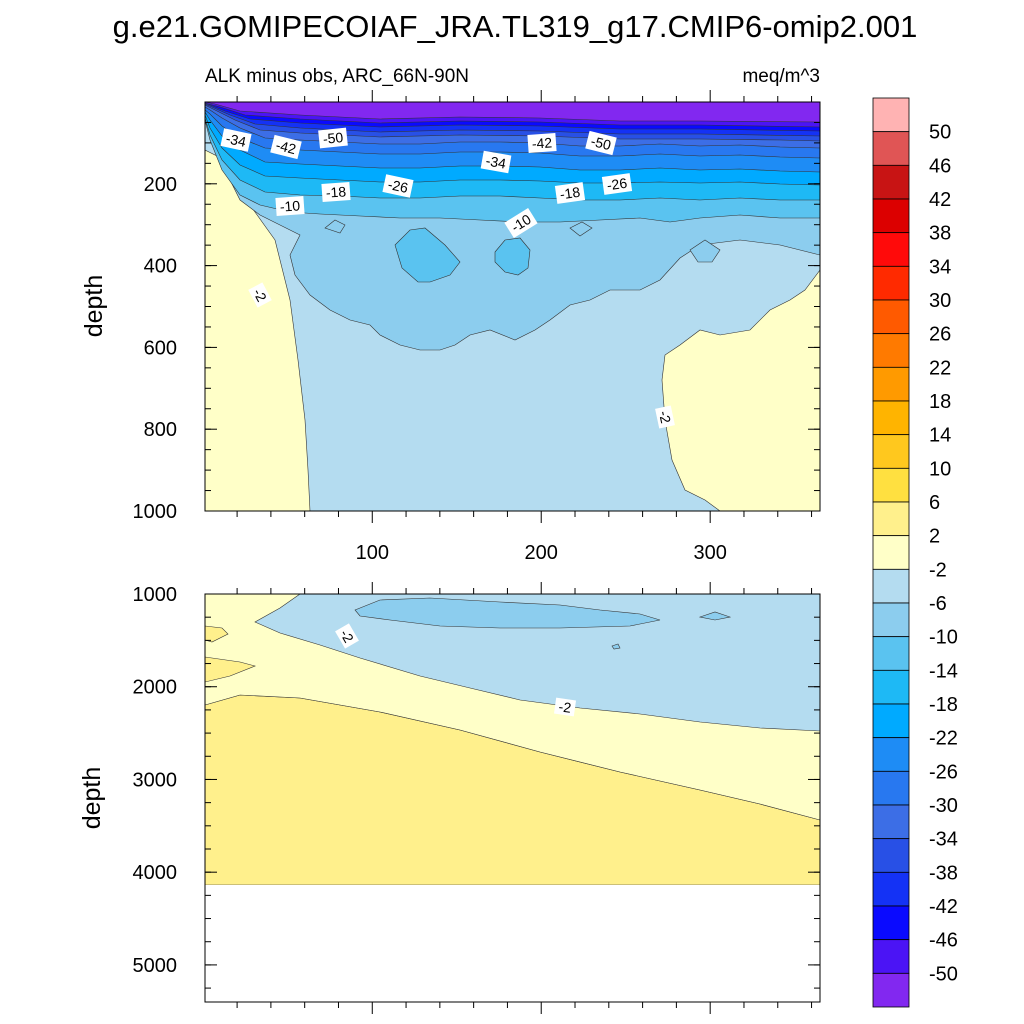 The height and width of the screenshot is (1024, 1024). What do you see at coordinates (943, 671) in the screenshot?
I see `colorbar-label: -14` at bounding box center [943, 671].